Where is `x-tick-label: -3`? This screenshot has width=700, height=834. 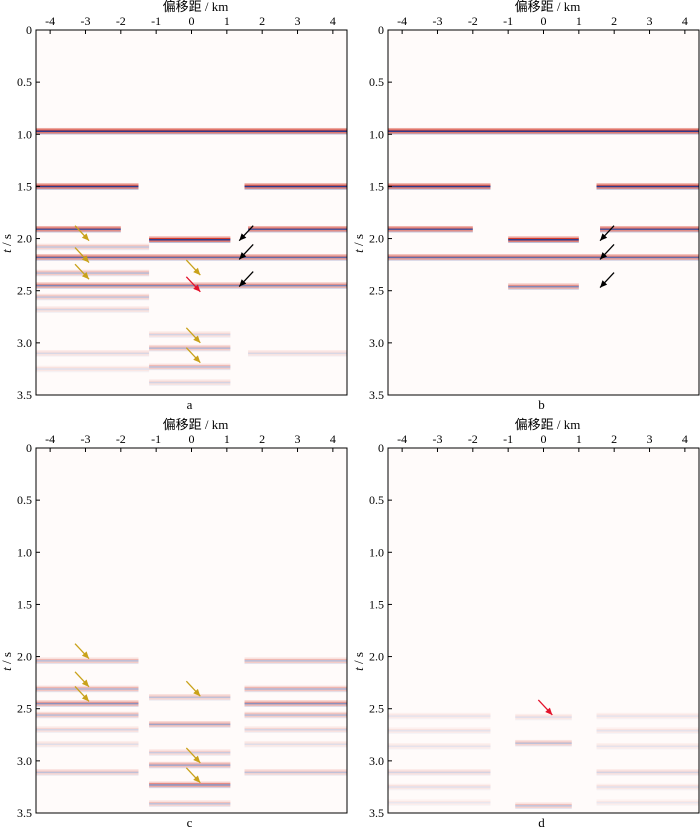
x-tick-label: -3 is located at coordinates (85, 439).